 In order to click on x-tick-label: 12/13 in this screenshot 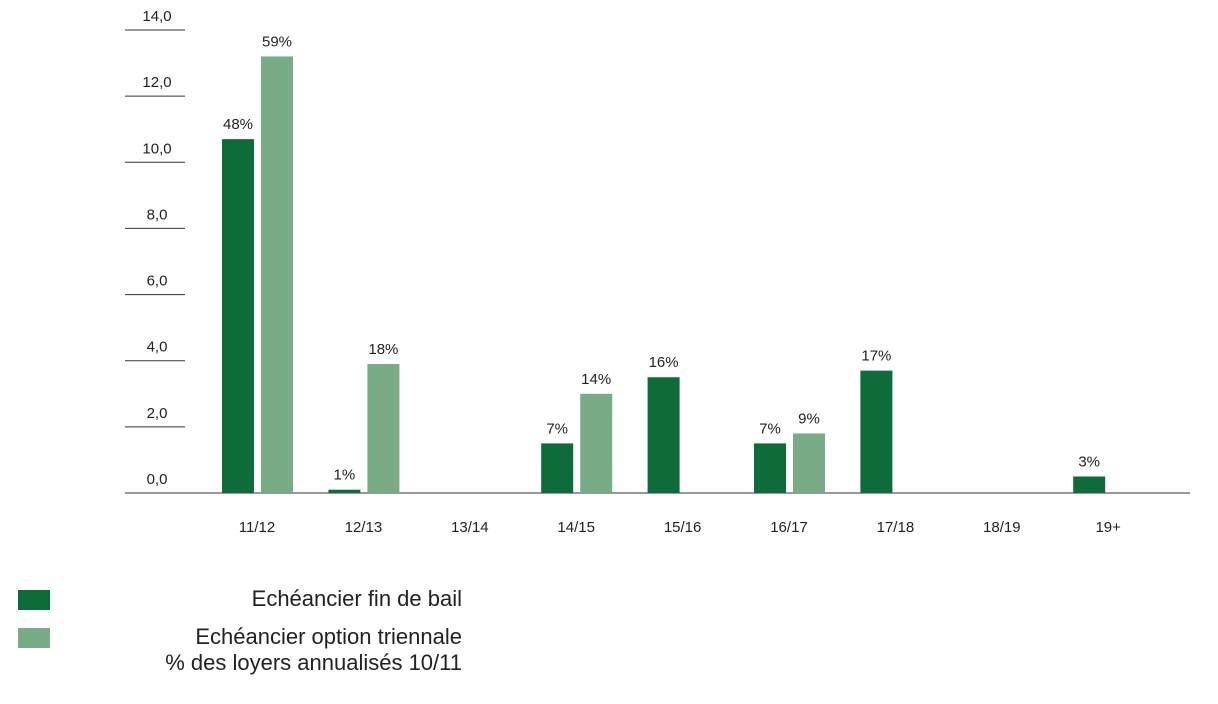, I will do `click(364, 527)`.